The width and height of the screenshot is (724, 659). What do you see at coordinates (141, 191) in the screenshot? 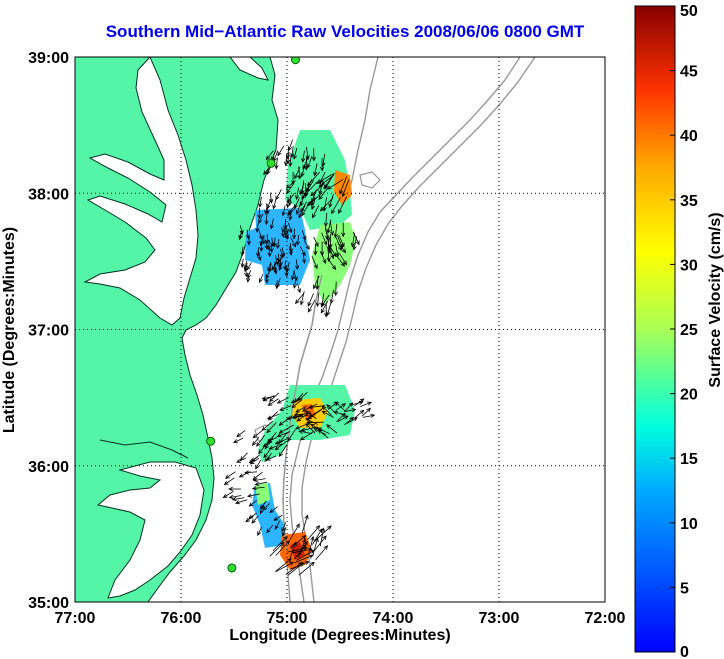
I see `chesapeake-bay` at bounding box center [141, 191].